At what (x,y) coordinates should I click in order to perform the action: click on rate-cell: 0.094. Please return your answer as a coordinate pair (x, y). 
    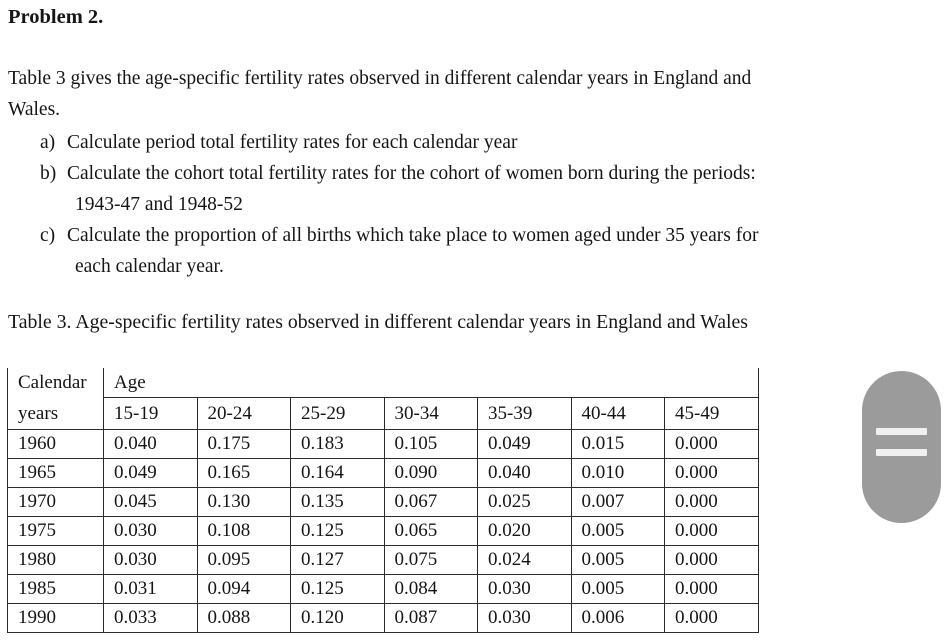
    Looking at the image, I should click on (243, 589).